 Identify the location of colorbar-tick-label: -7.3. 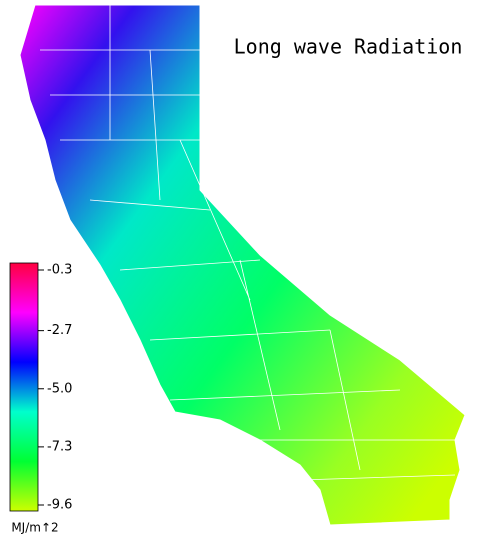
(59, 446).